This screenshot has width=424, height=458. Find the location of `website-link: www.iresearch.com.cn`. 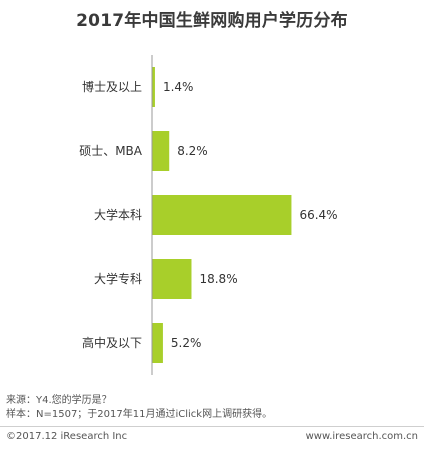

website-link: www.iresearch.com.cn is located at coordinates (361, 436).